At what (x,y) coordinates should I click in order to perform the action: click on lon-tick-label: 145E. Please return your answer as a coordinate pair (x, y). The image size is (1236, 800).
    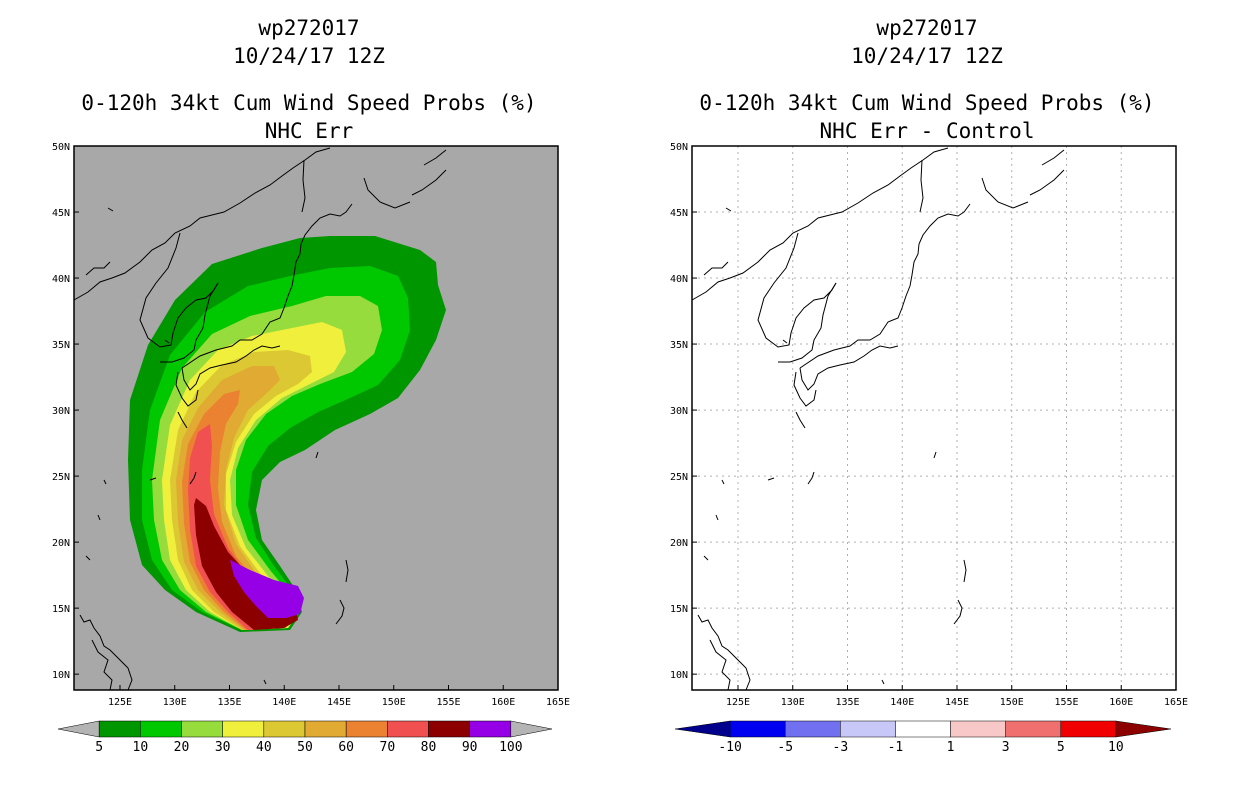
    Looking at the image, I should click on (957, 702).